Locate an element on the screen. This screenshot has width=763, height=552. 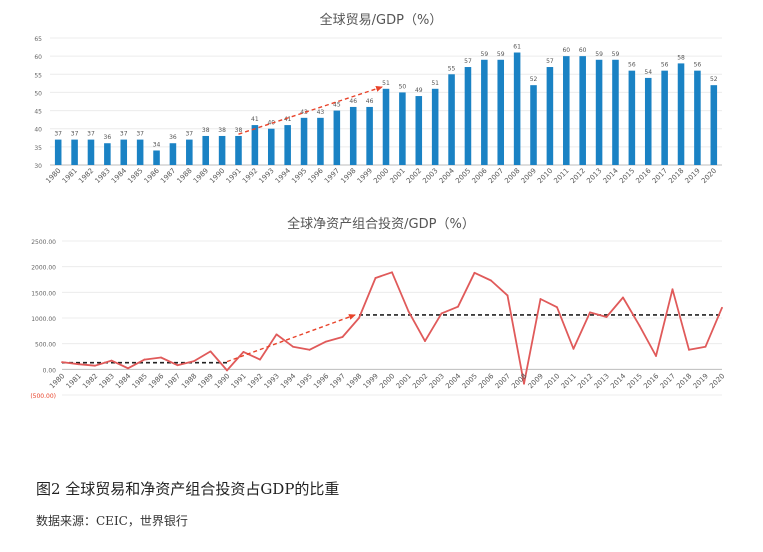
chart1-x-tick-label: 1983 is located at coordinates (103, 176).